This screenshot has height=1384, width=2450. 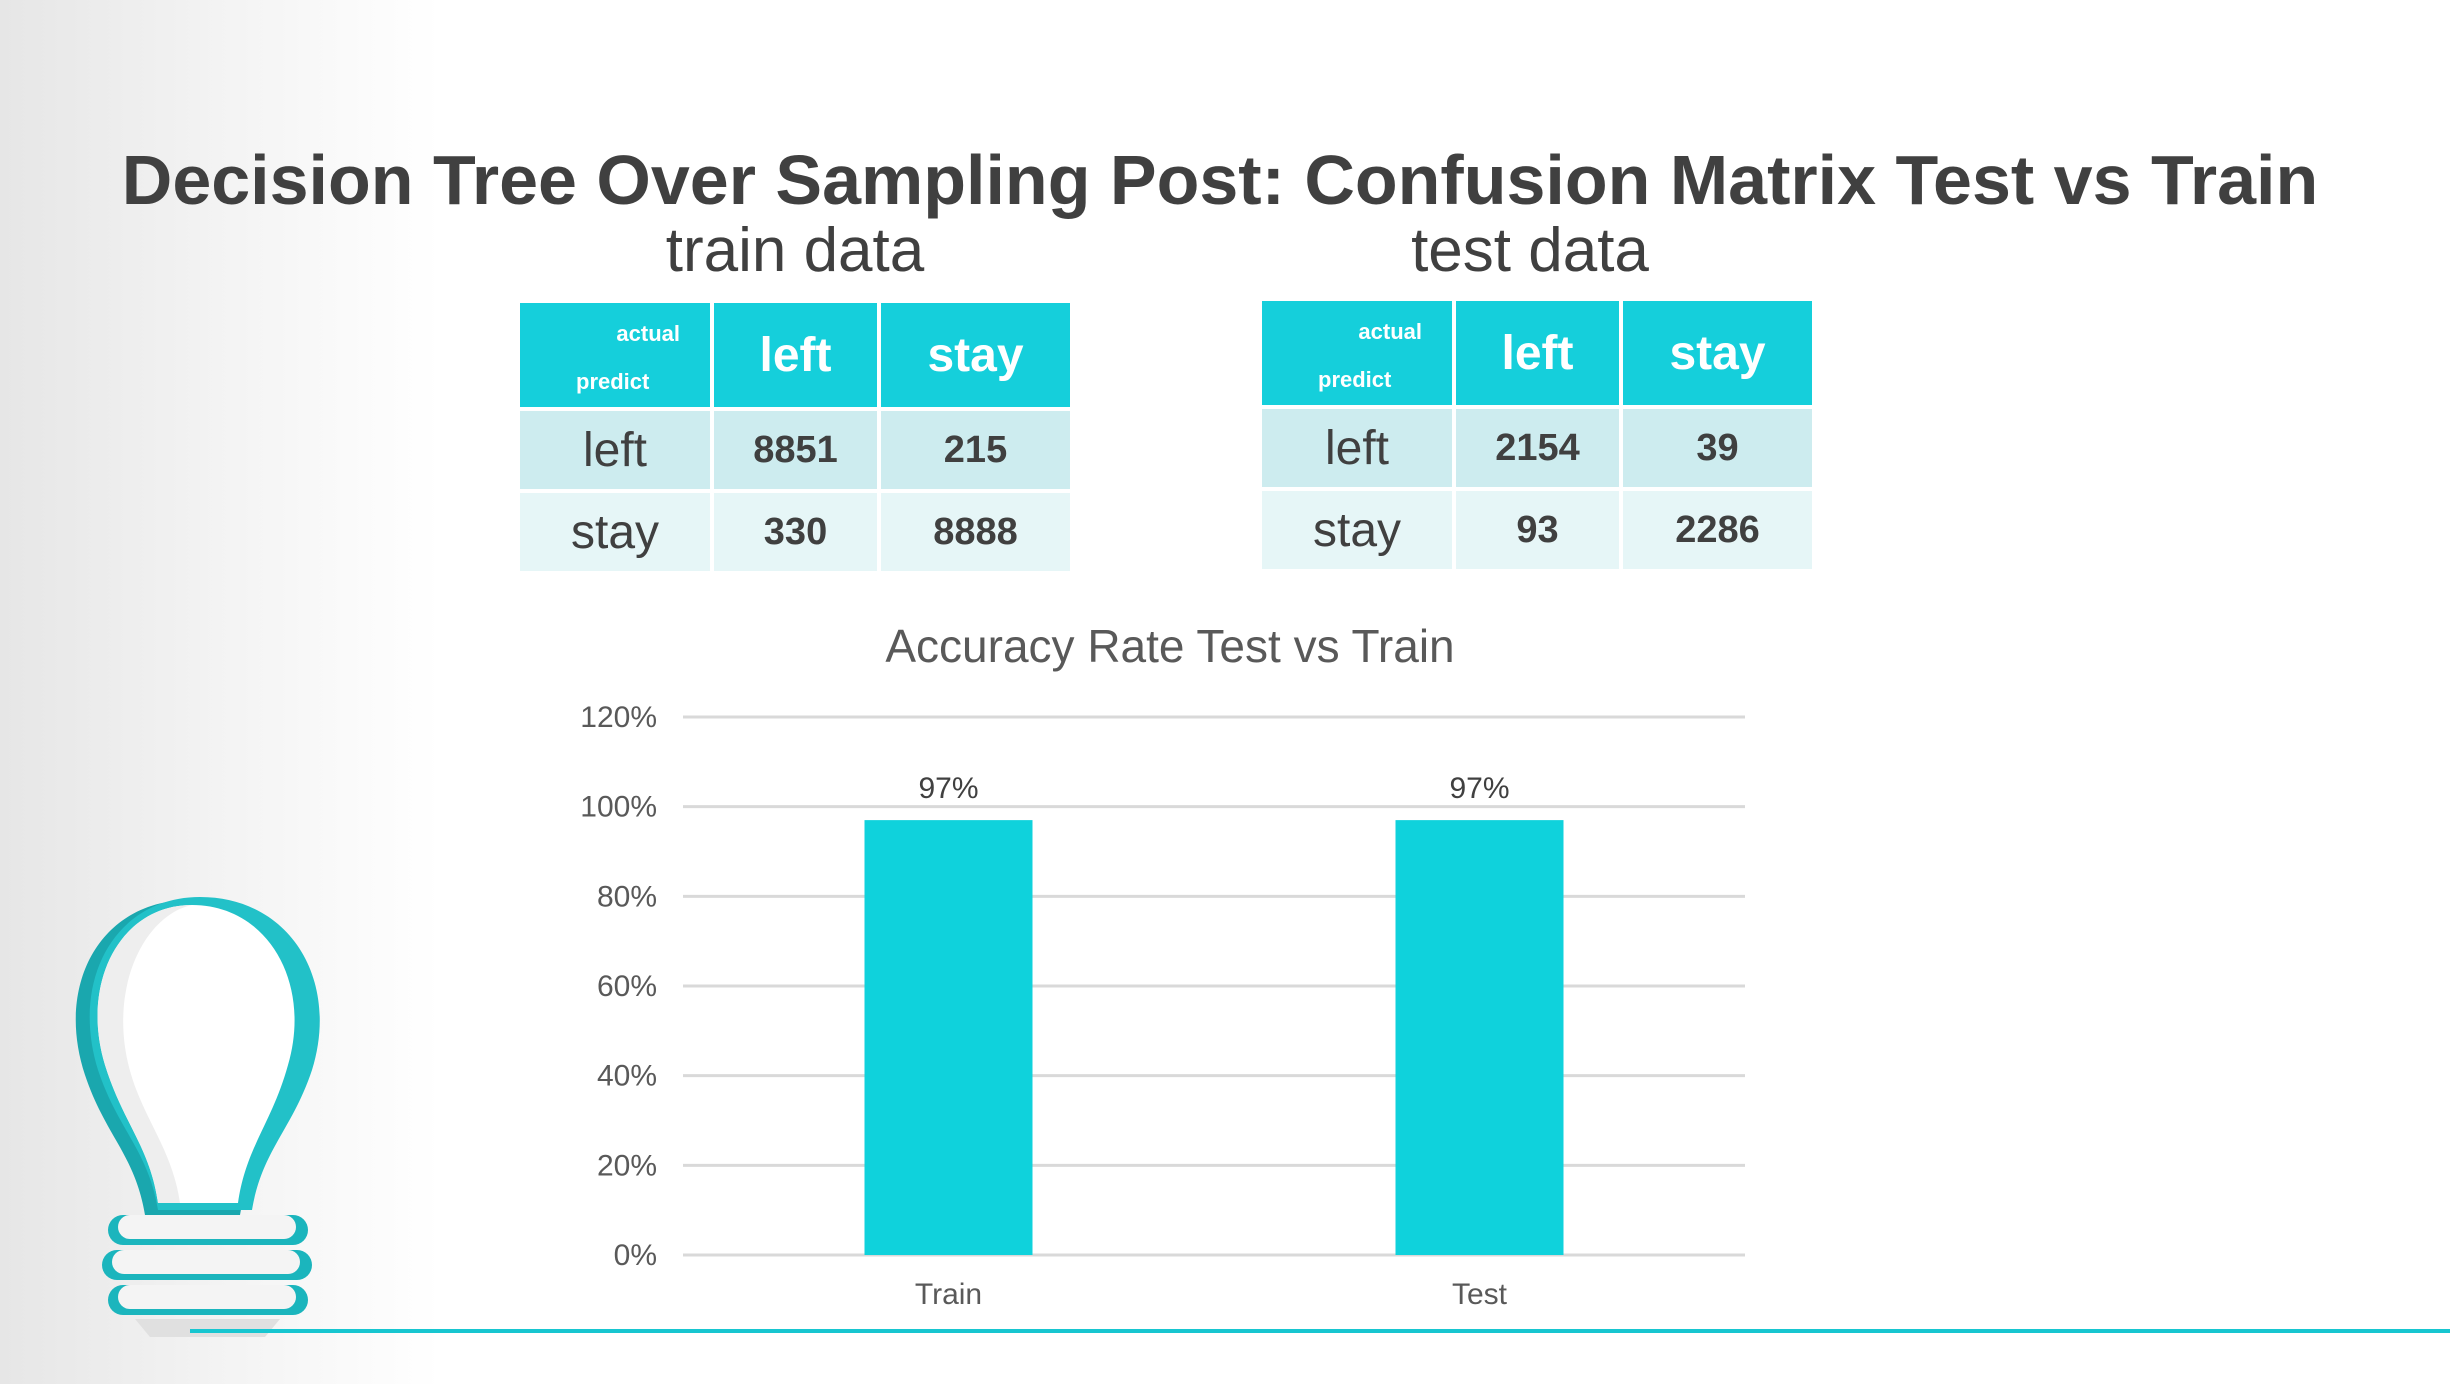 I want to click on matrix-row: left 2154 39, so click(x=1537, y=448).